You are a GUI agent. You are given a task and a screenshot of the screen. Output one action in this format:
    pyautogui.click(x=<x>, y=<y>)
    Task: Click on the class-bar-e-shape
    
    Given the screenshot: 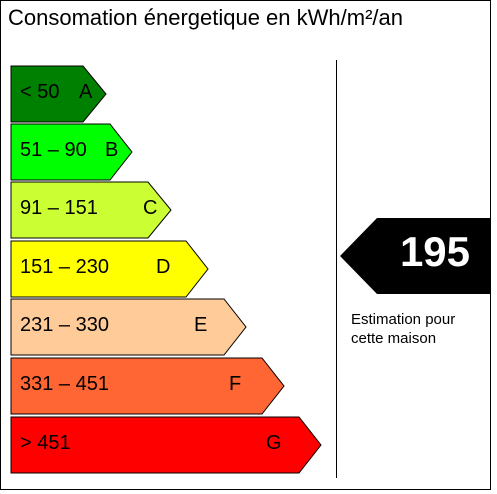 What is the action you would take?
    pyautogui.click(x=128, y=327)
    